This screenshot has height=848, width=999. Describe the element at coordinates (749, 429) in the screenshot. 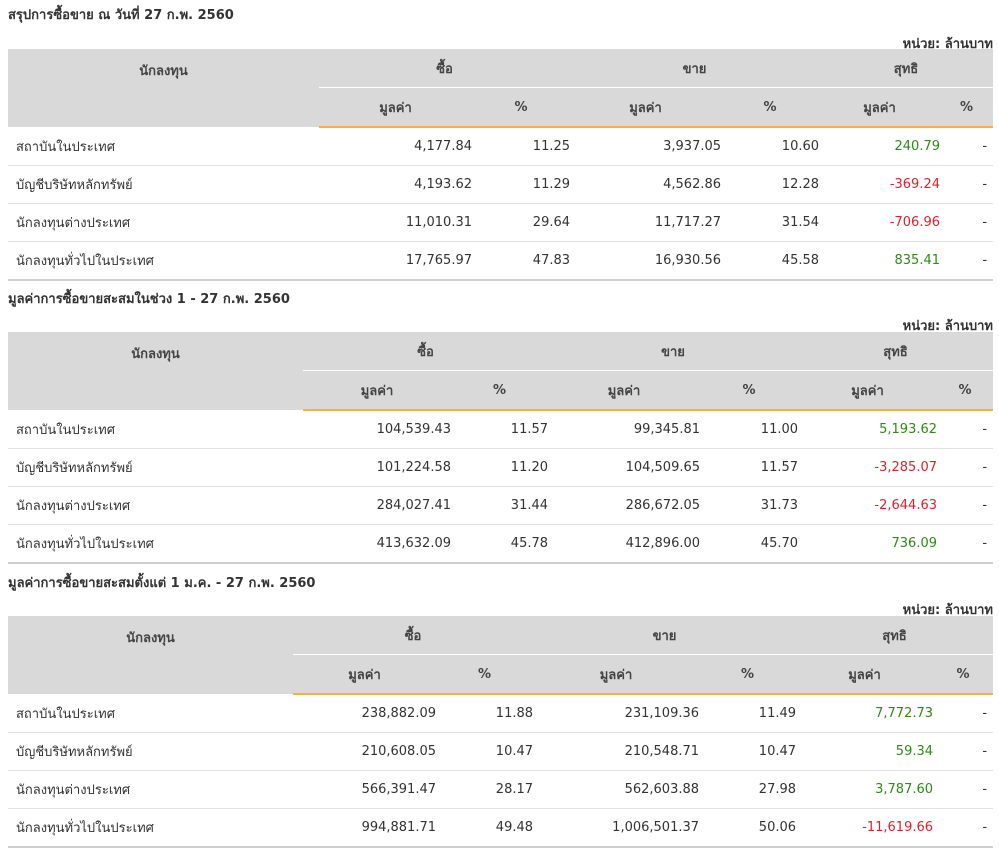

I see `sell-percent: 11.00` at that location.